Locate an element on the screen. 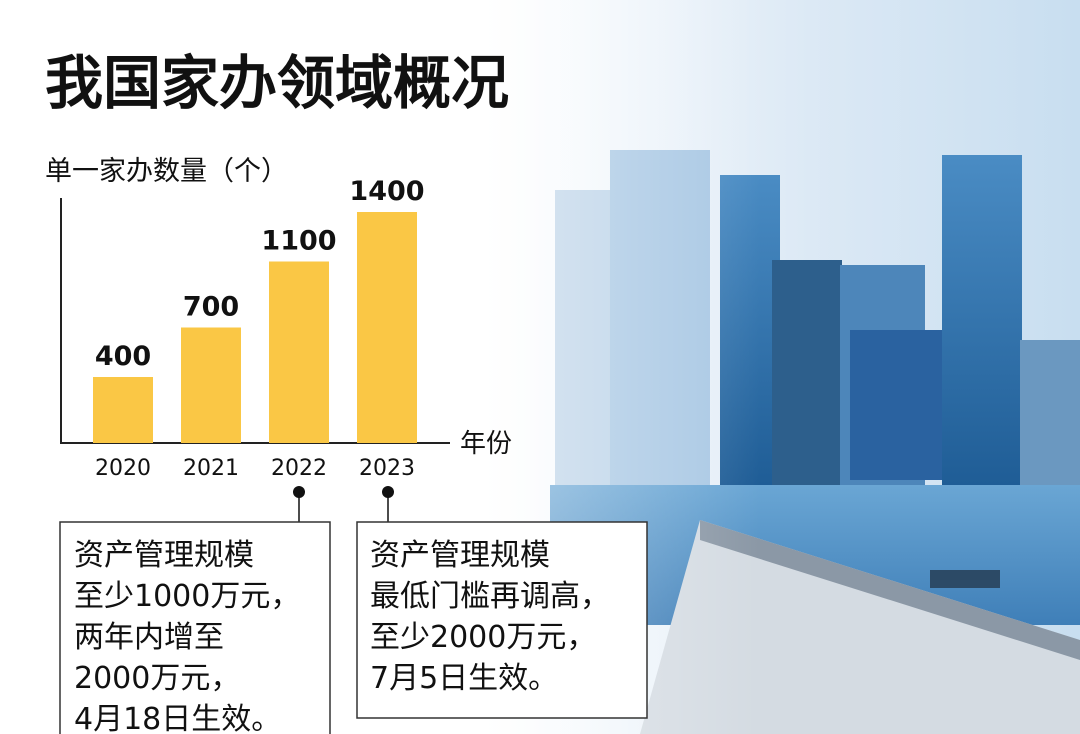  x-tick-label: 2020 is located at coordinates (123, 468).